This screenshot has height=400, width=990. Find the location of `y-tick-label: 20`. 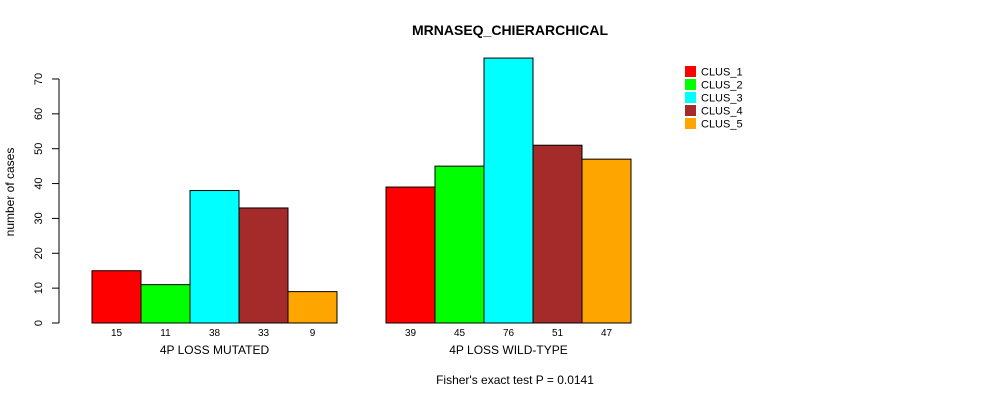

y-tick-label: 20 is located at coordinates (39, 253).